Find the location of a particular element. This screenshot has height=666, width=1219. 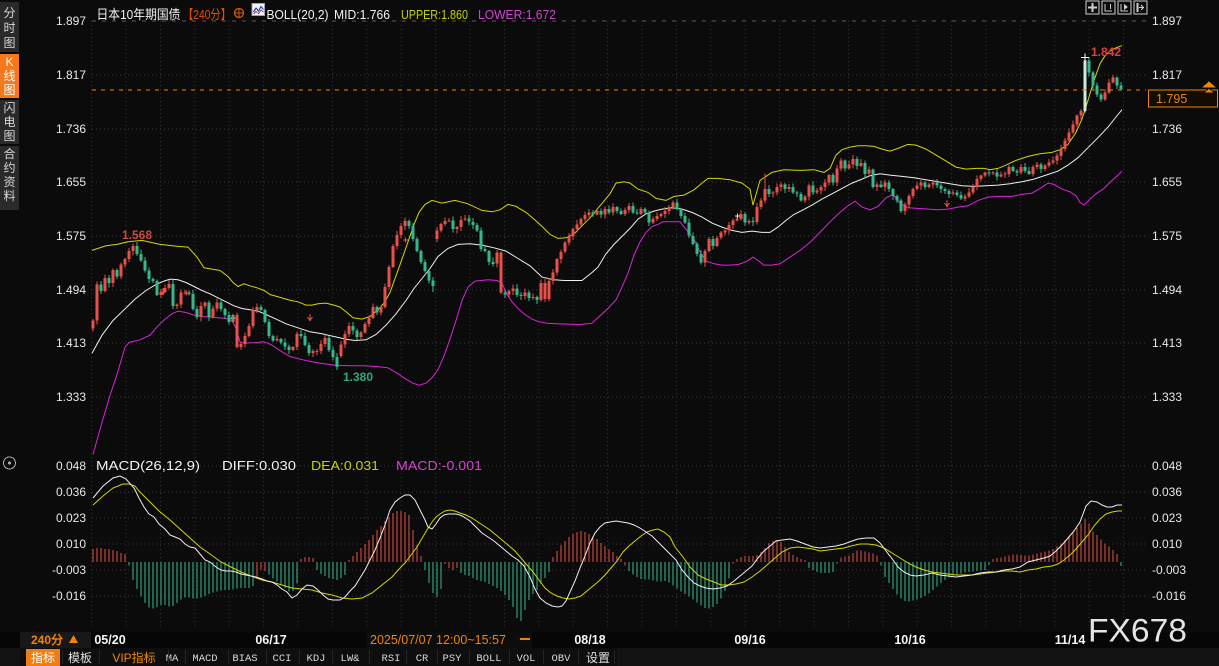

svg-text: MID:1.766 is located at coordinates (362, 14).